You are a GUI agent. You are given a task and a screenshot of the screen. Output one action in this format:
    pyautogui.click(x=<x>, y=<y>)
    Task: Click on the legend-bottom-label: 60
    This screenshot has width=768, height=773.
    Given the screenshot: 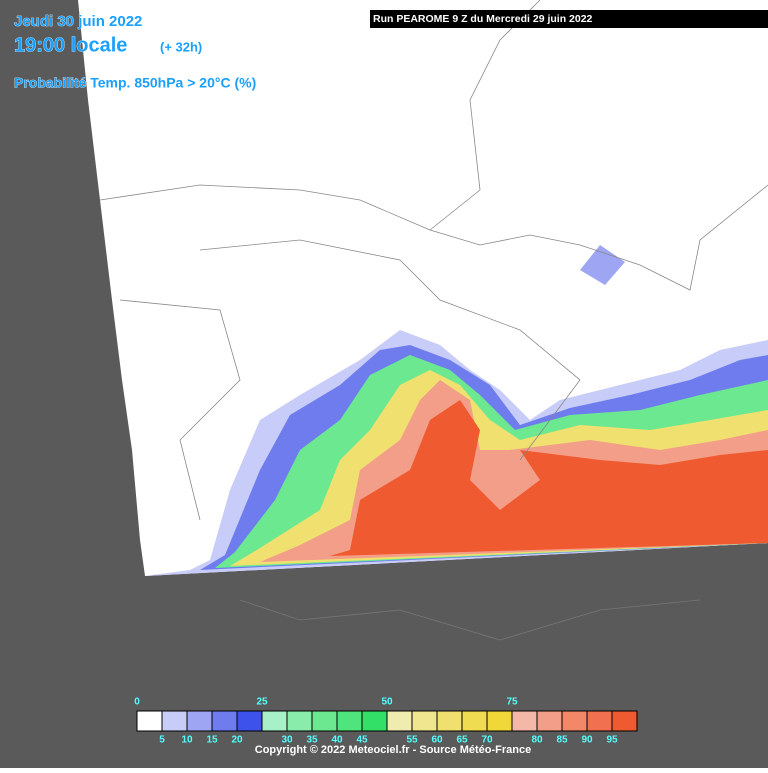 What is the action you would take?
    pyautogui.click(x=437, y=740)
    